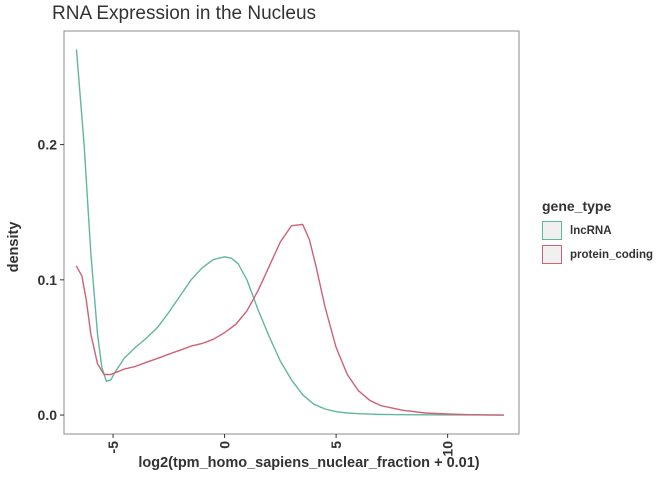 The image size is (672, 480). I want to click on y-tick-label: 0.0, so click(48, 415).